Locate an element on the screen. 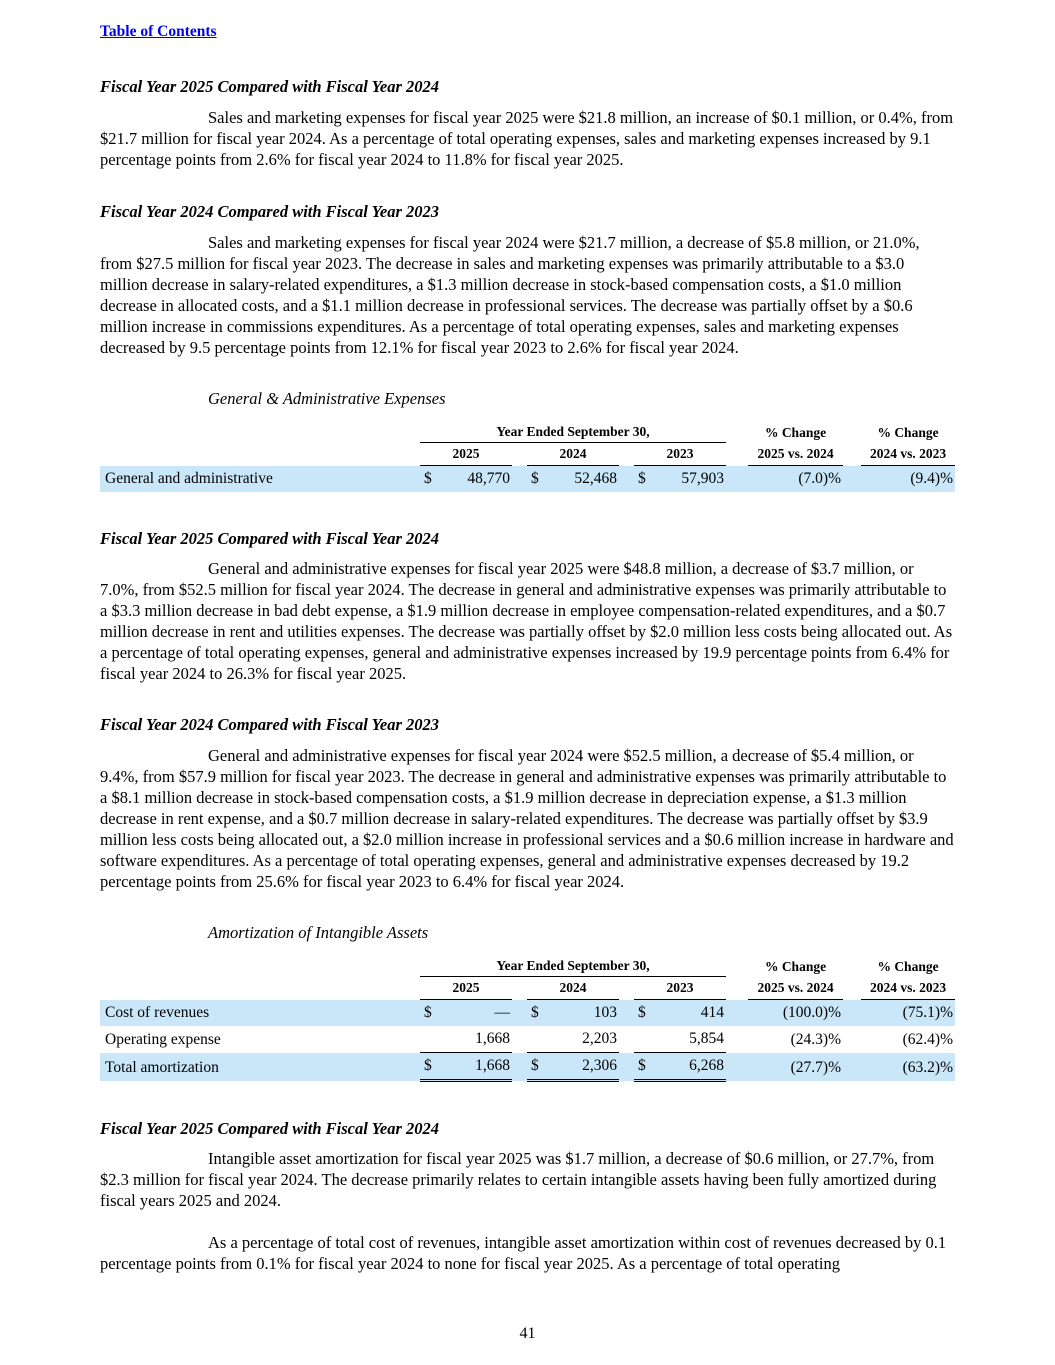 This screenshot has height=1365, width=1055. value-2024: 52,468 is located at coordinates (583, 478).